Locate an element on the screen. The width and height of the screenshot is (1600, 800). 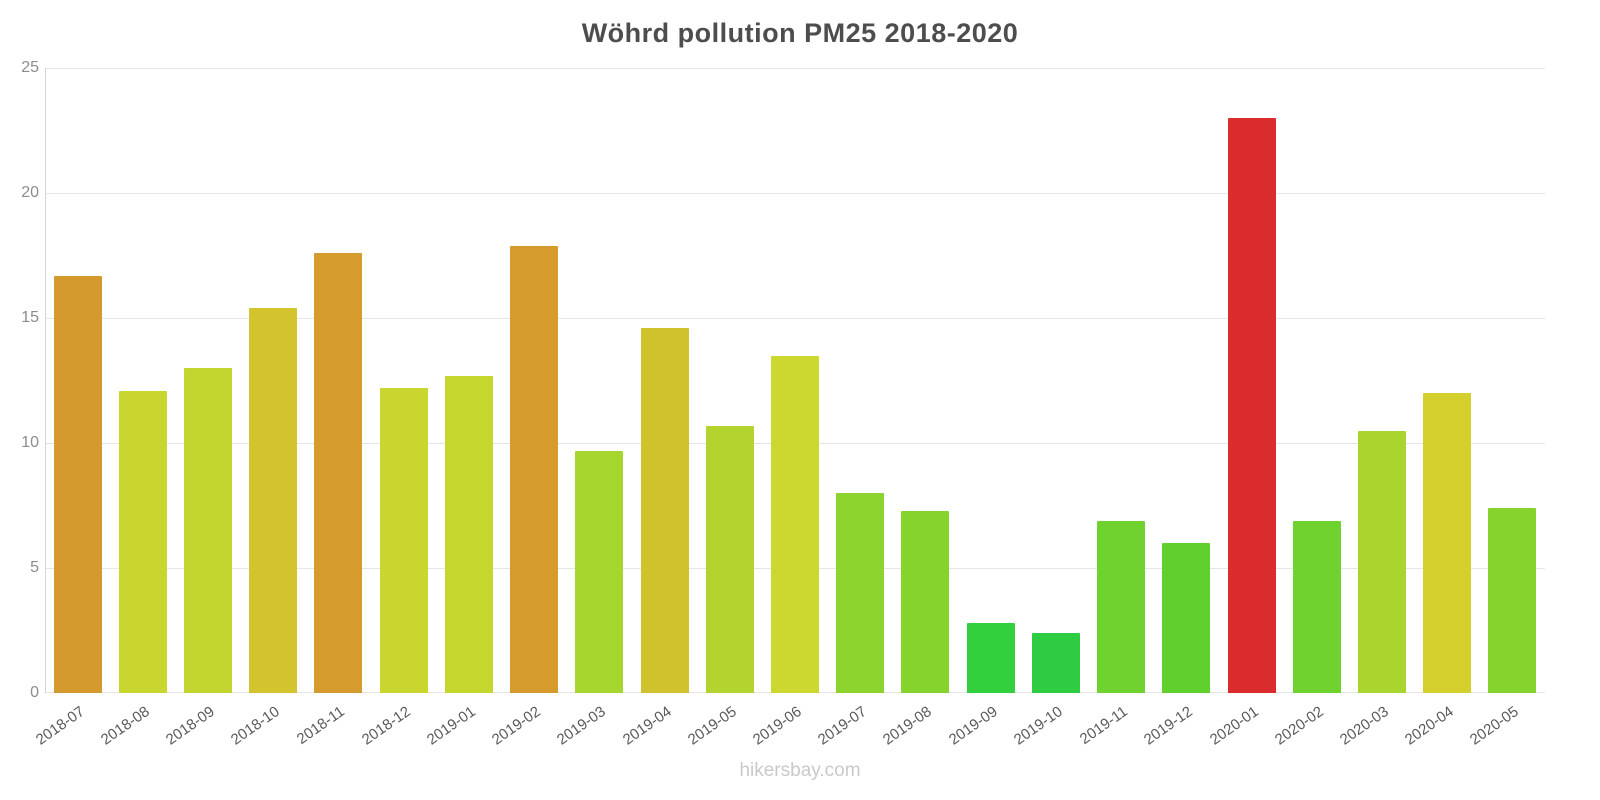
chart-title: Wöhrd pollution PM25 2018-2020 is located at coordinates (800, 33).